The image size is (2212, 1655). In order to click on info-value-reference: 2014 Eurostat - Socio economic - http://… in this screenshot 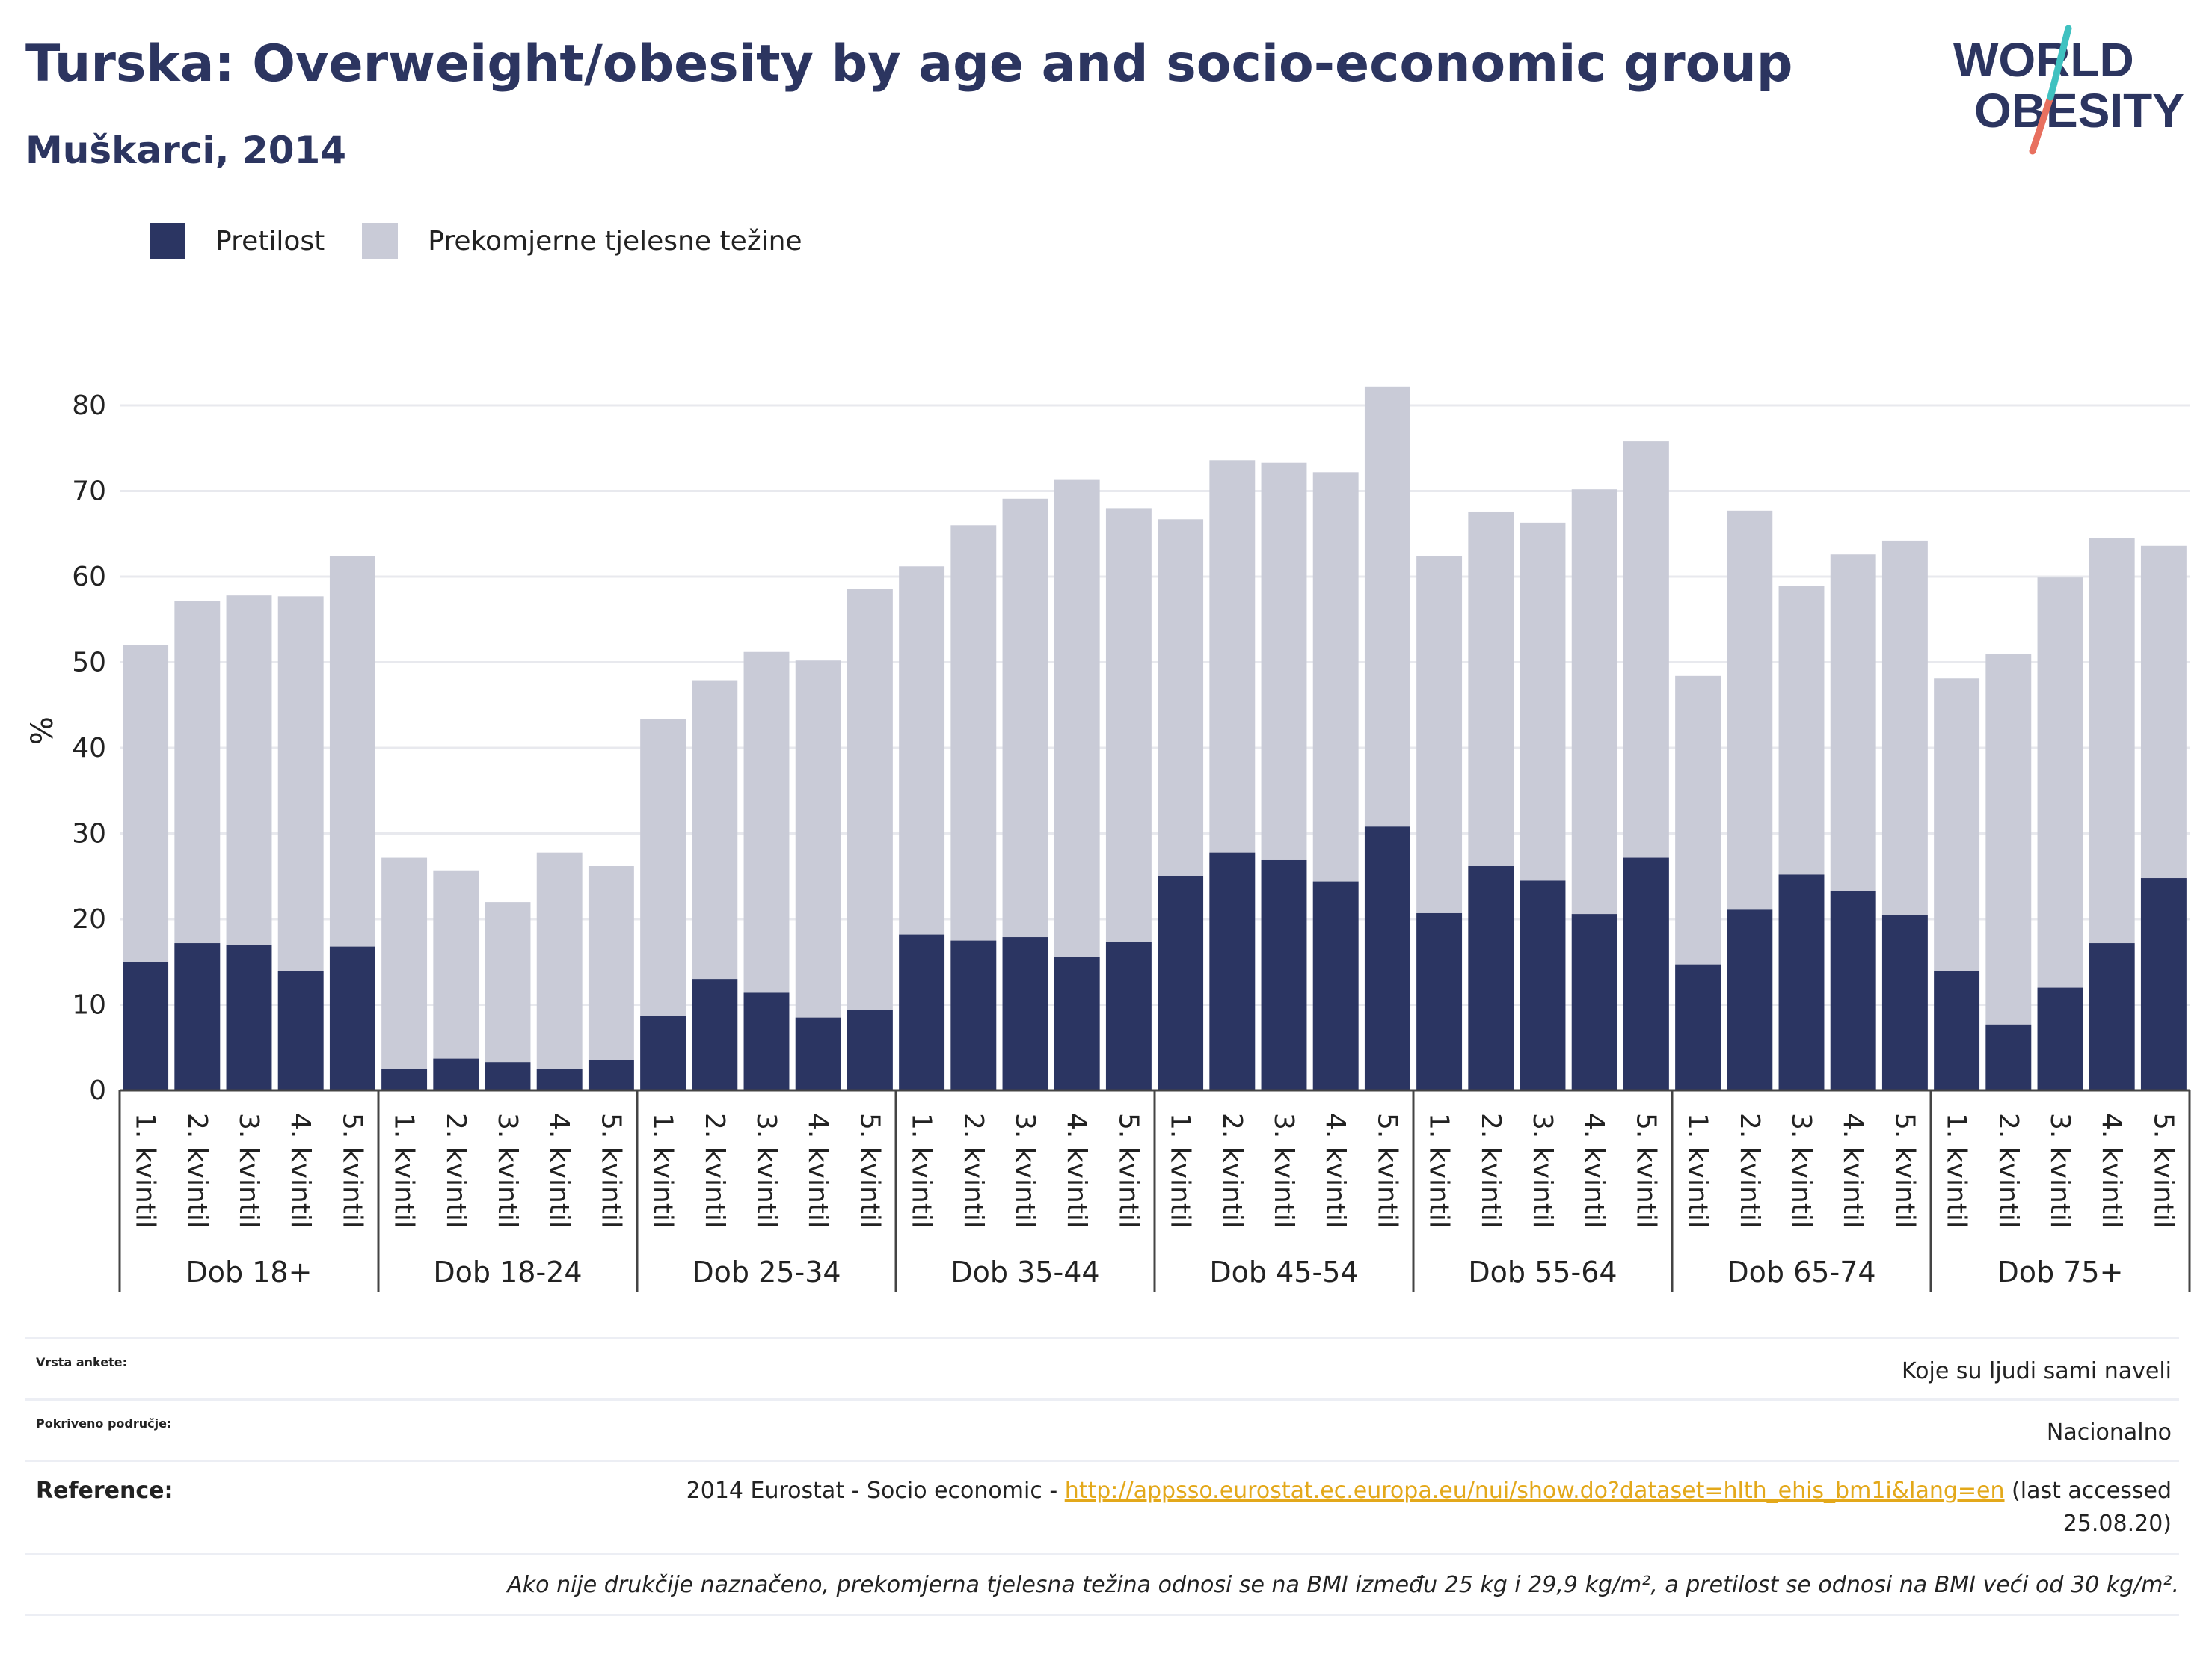, I will do `click(1429, 1508)`.